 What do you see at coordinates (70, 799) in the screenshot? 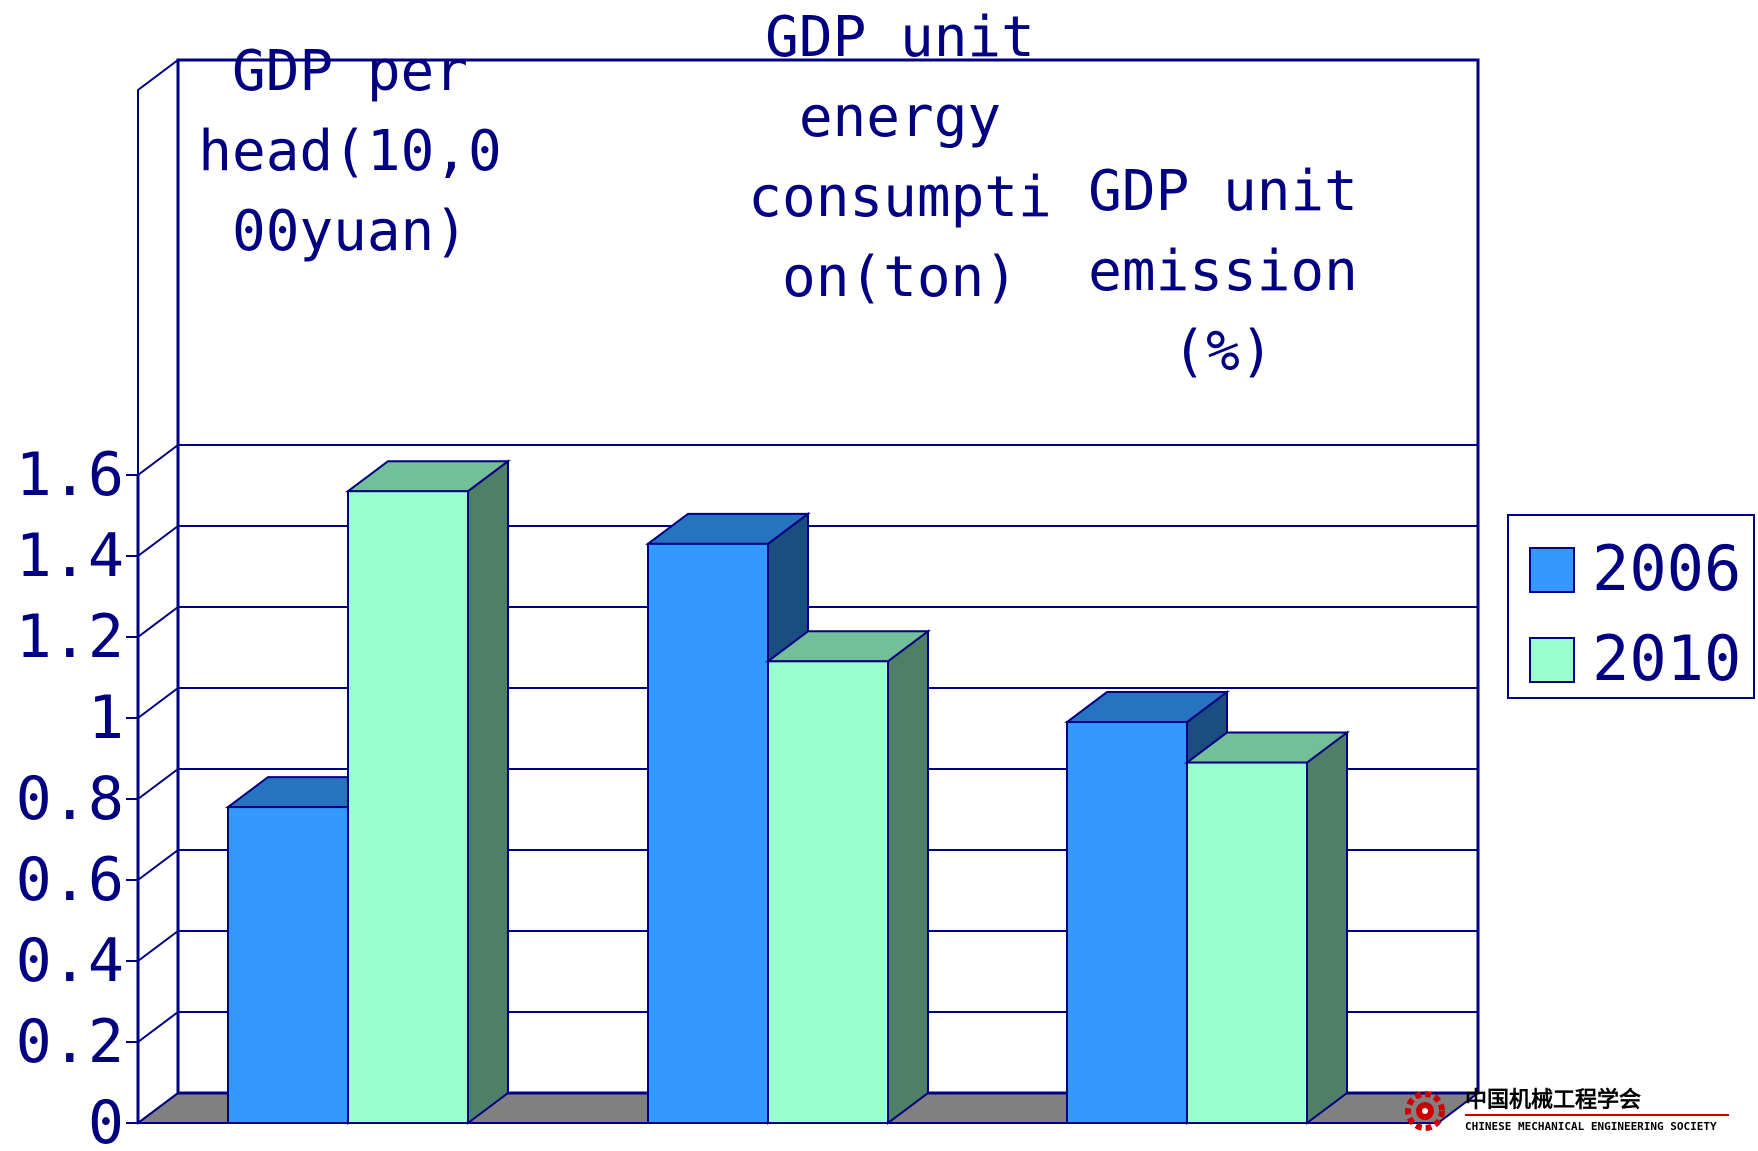
I see `y-tick-label: 0.8` at bounding box center [70, 799].